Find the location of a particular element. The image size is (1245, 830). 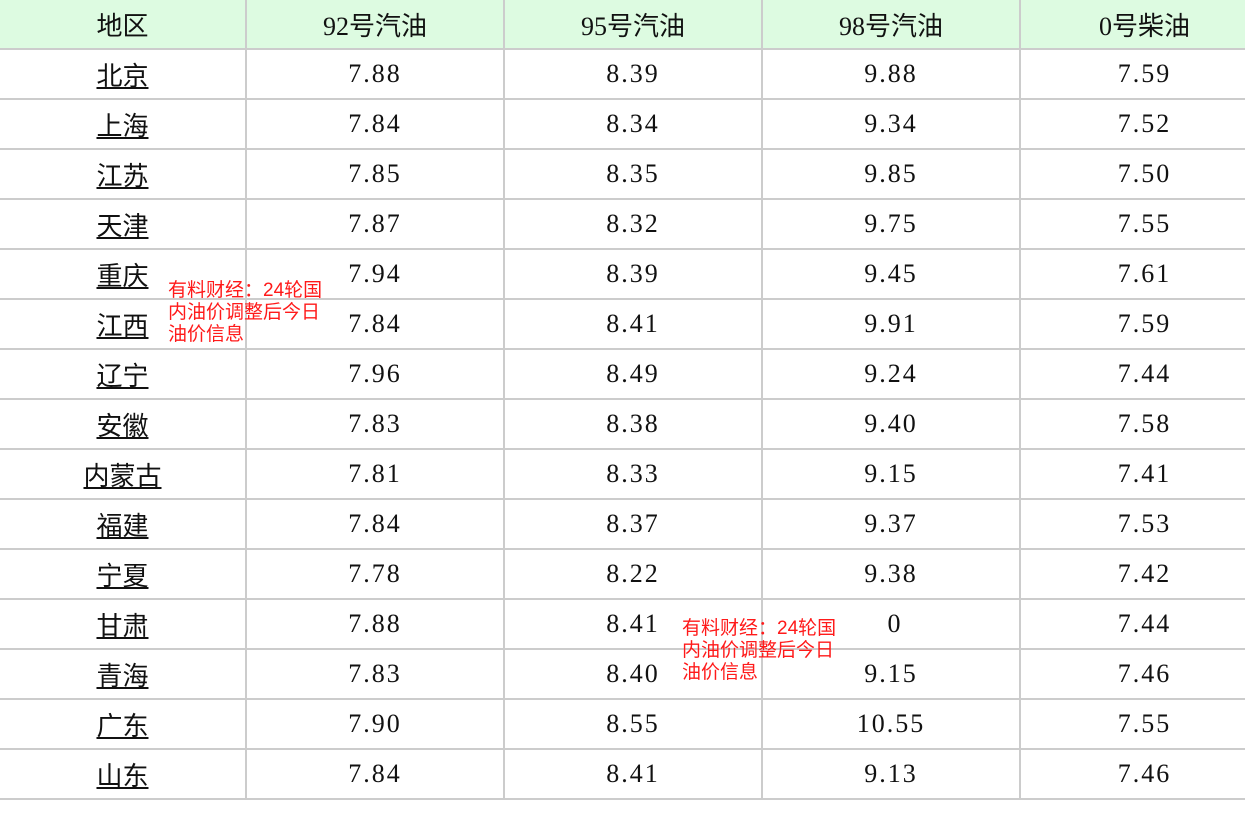

table-row: 上海 7.84 8.34 9.34 7.52 is located at coordinates (622, 124).